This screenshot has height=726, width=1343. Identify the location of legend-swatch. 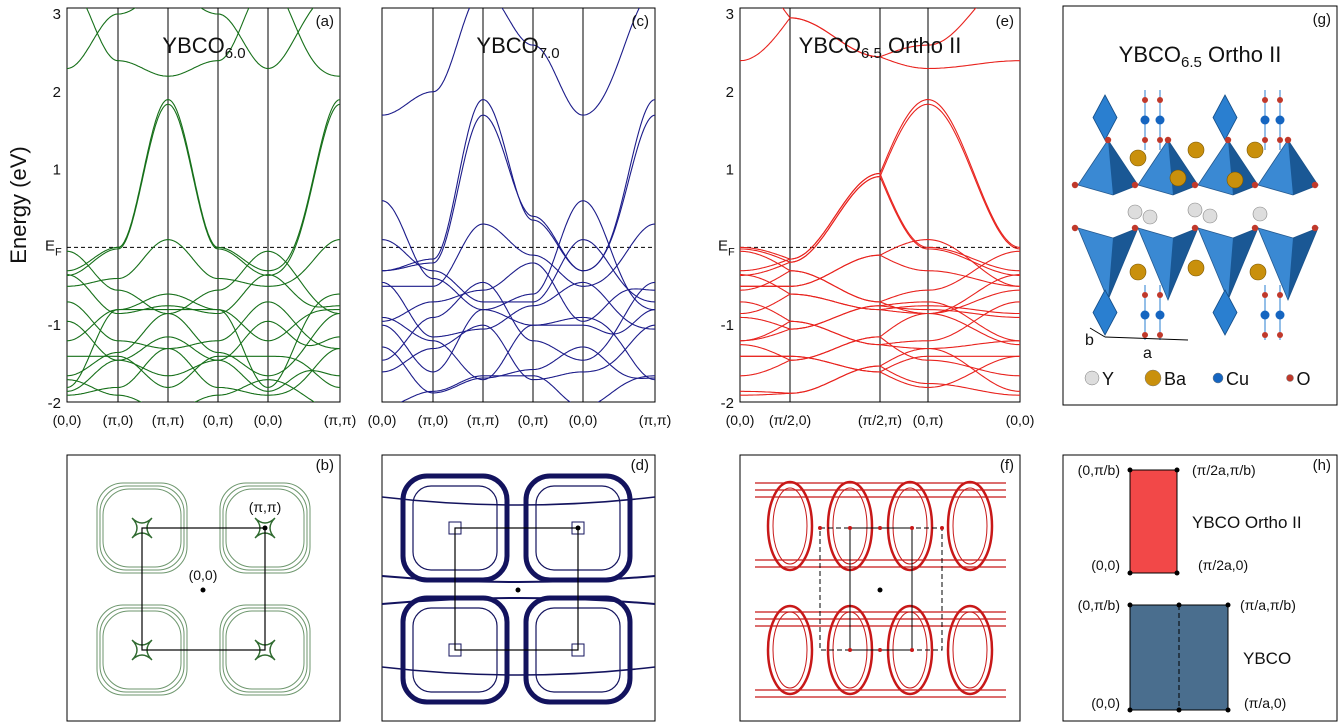
(1218, 378).